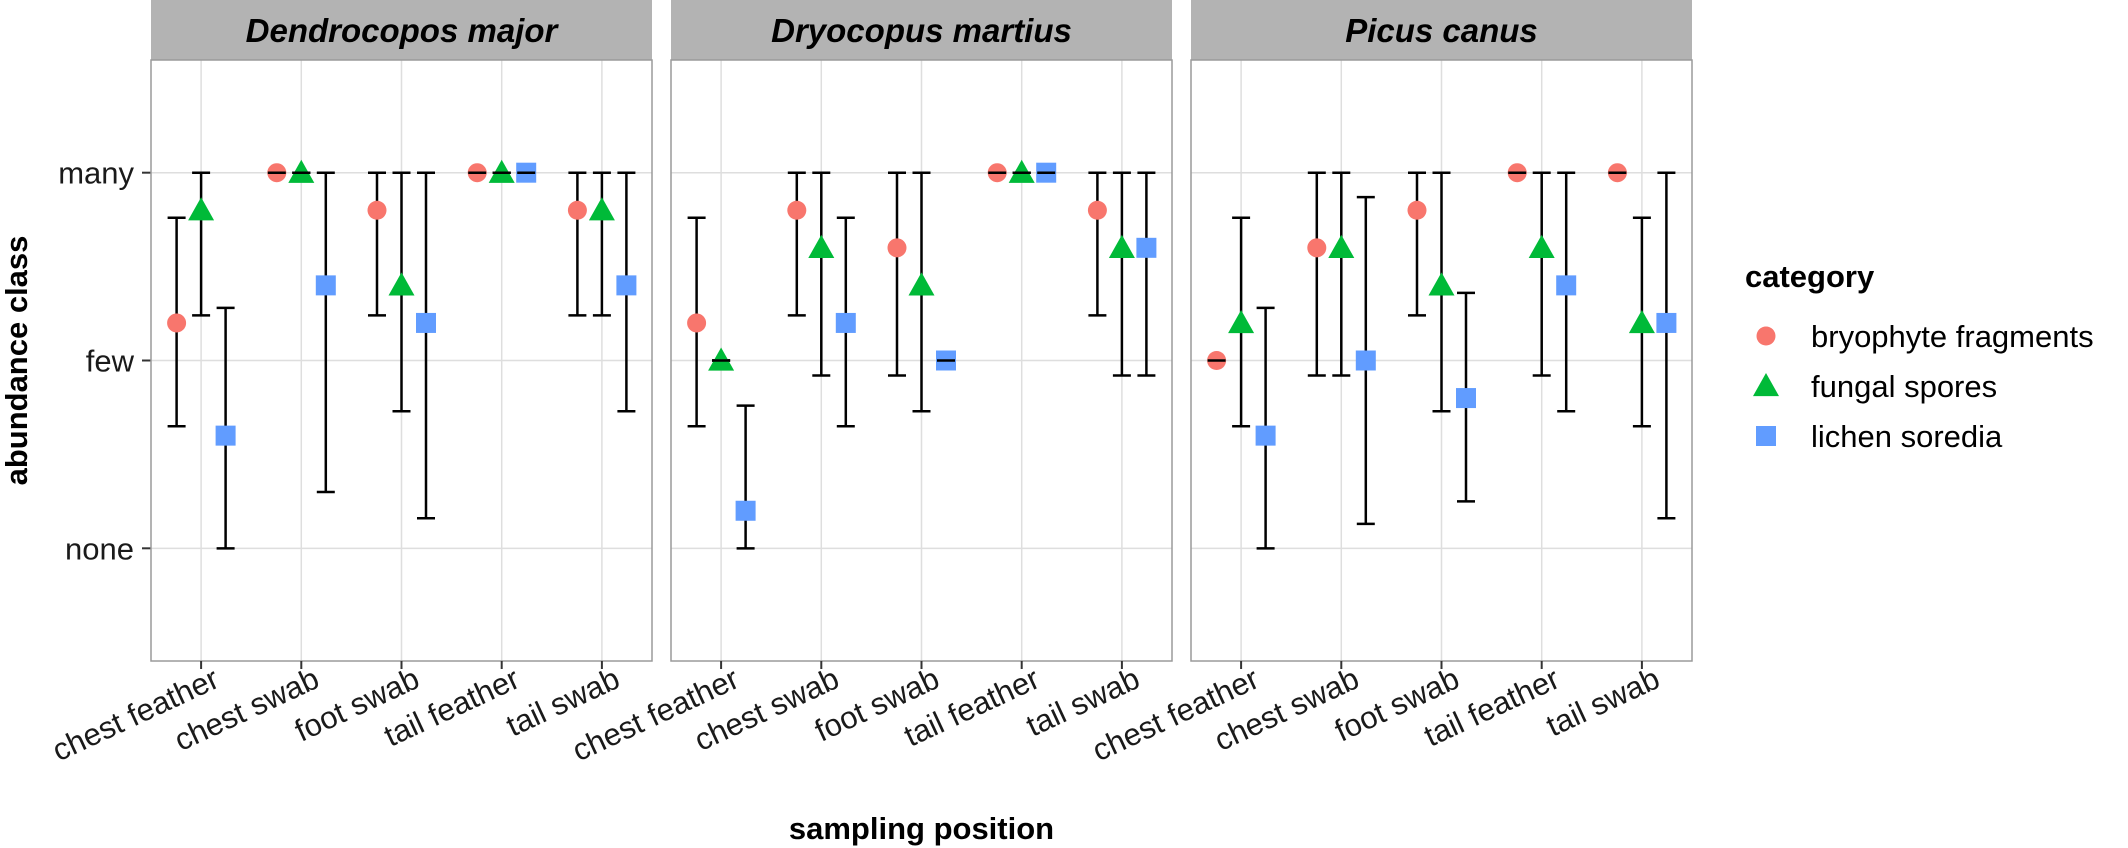 The height and width of the screenshot is (848, 2128). What do you see at coordinates (1241, 321) in the screenshot?
I see `data-point-picus-canus-chest-feather-fungal-spores` at bounding box center [1241, 321].